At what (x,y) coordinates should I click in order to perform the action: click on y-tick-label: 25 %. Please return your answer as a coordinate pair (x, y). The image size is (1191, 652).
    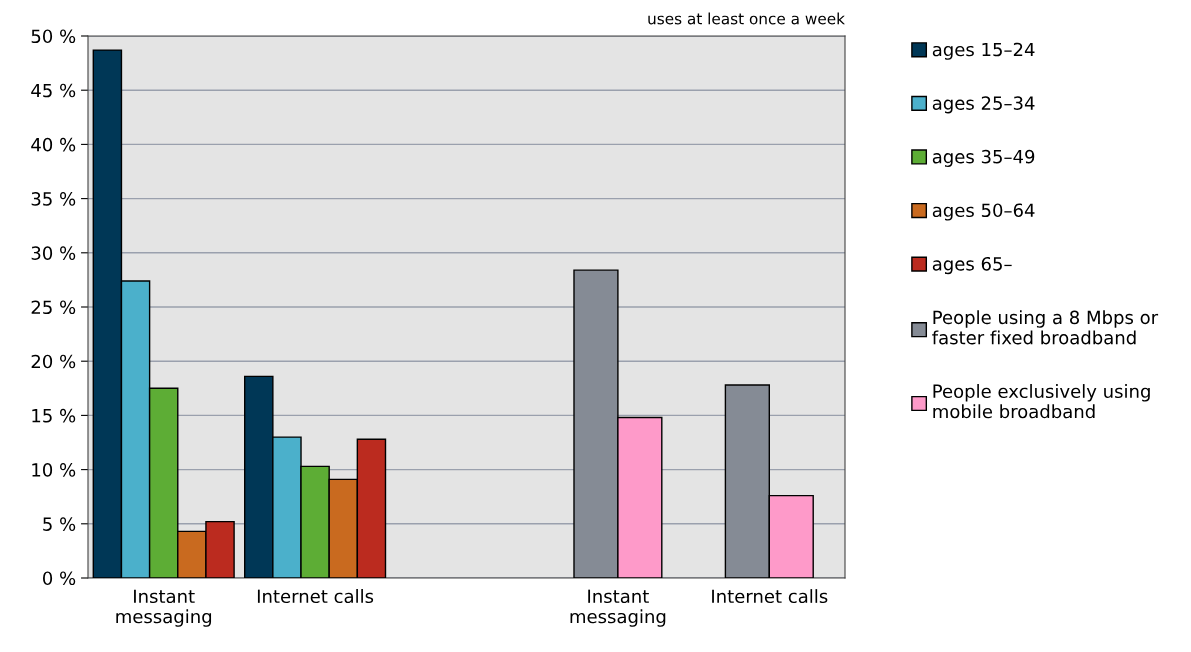
    Looking at the image, I should click on (53, 307).